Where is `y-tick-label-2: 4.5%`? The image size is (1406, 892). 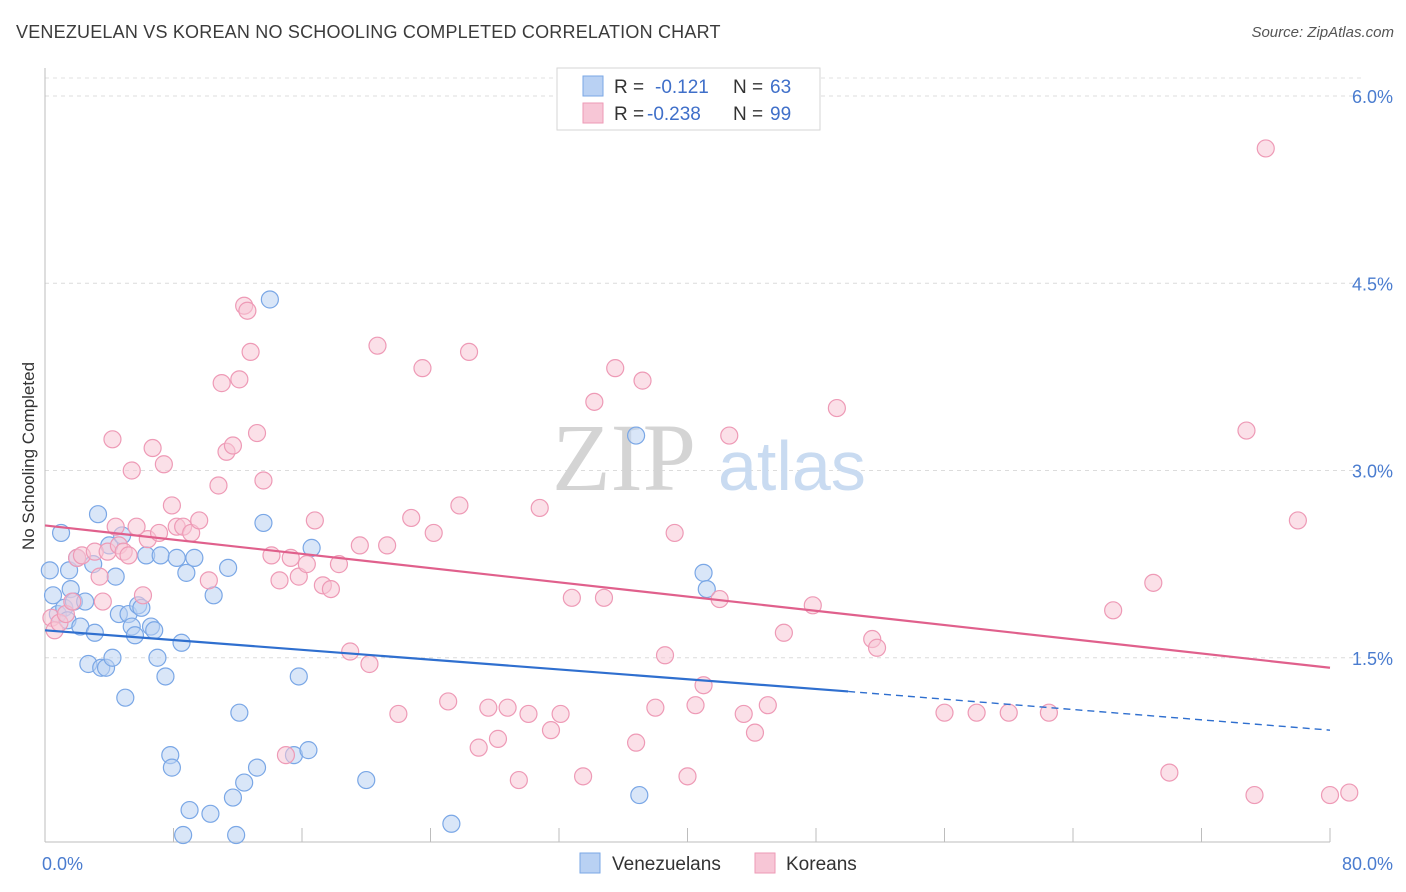 y-tick-label-2: 4.5% is located at coordinates (1372, 284).